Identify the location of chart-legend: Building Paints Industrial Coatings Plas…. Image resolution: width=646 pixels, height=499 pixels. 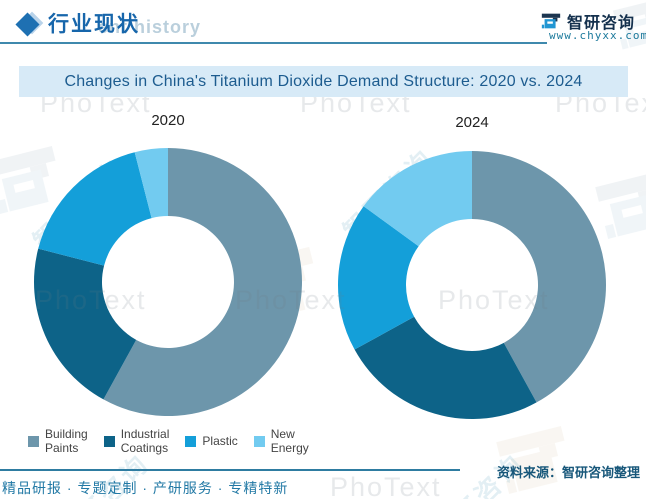
(168, 441).